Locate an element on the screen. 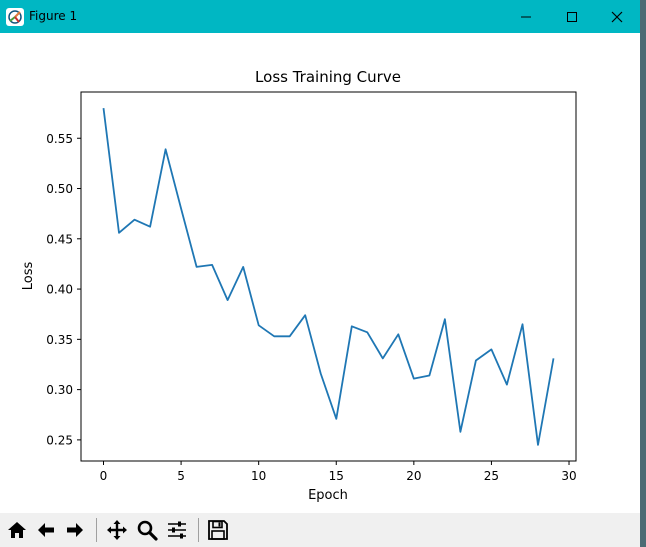  y-axis: 0.25 0.30 0.35 0.40 0.45 0.50 0.55 is located at coordinates (63, 289).